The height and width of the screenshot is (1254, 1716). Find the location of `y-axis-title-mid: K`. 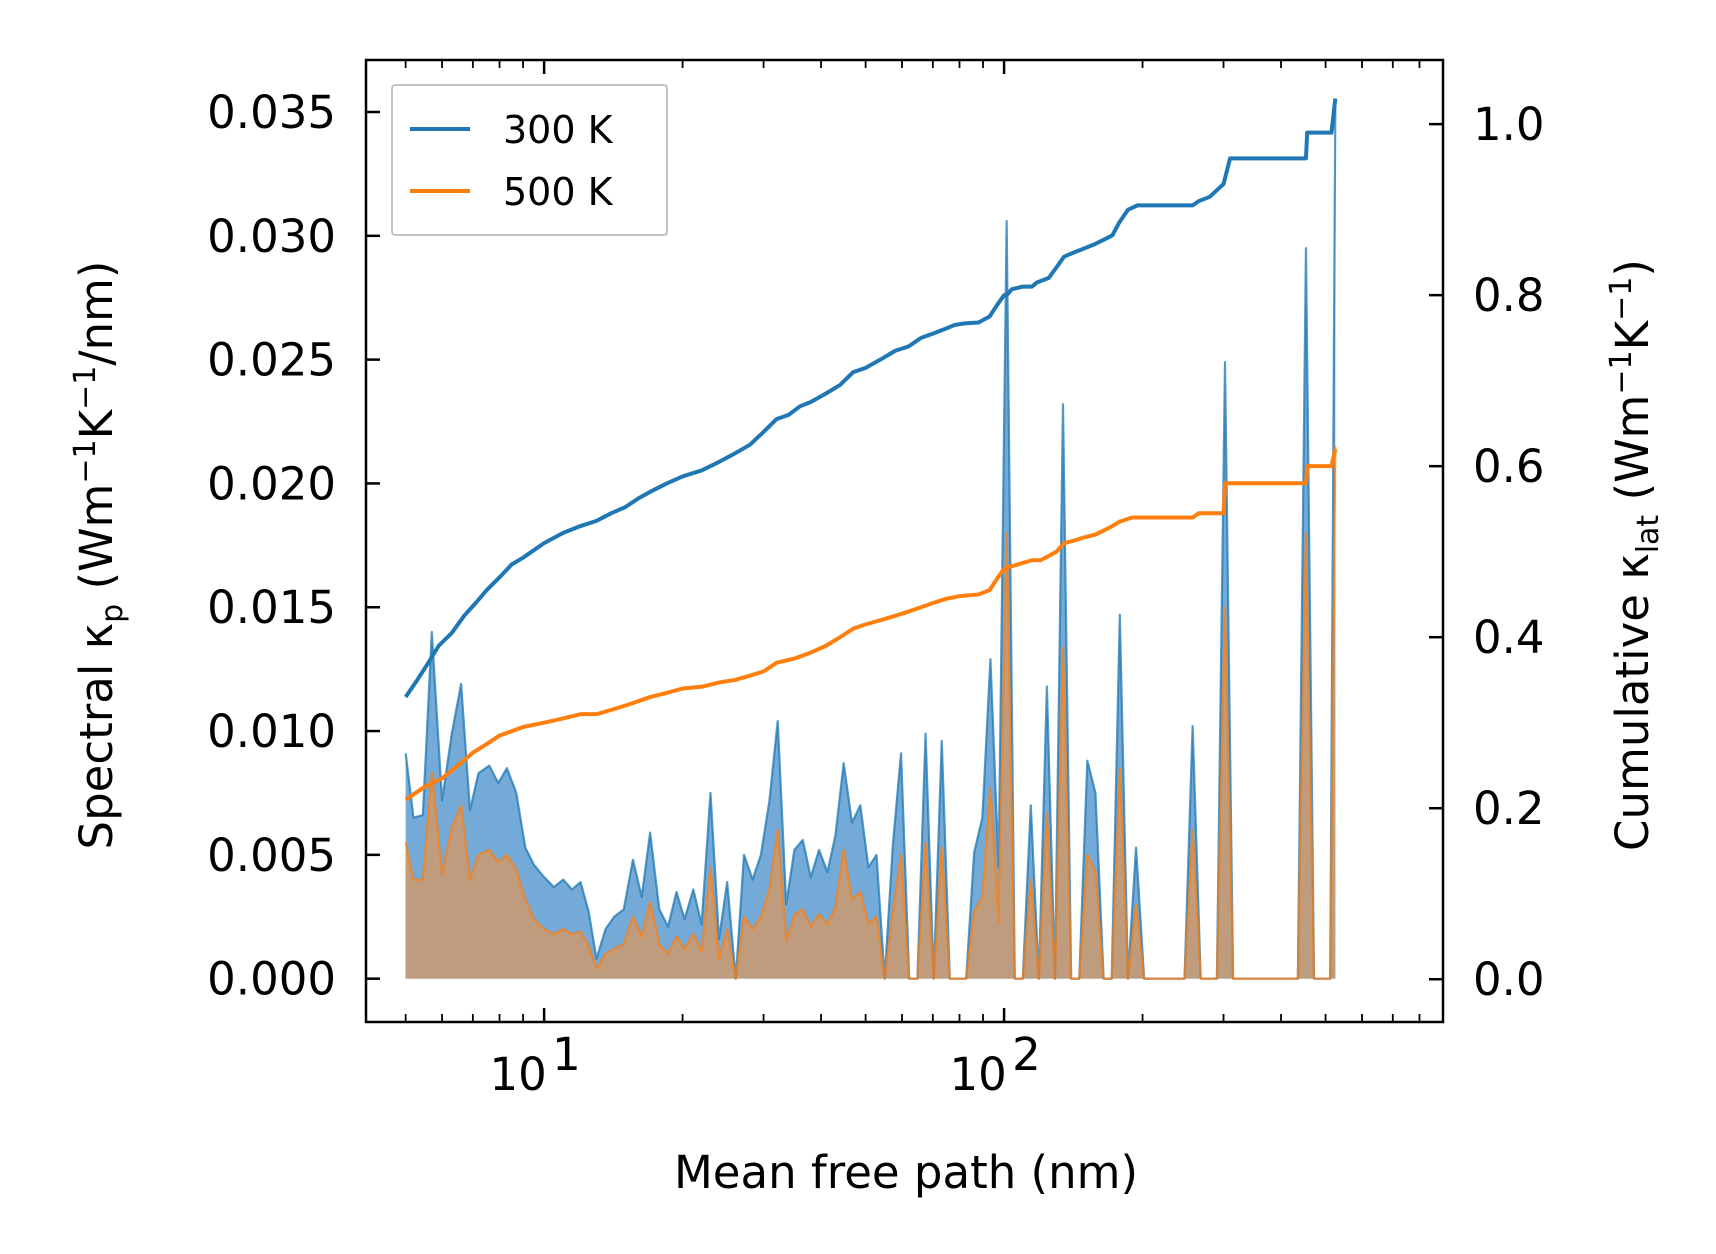

y-axis-title-mid: K is located at coordinates (96, 423).